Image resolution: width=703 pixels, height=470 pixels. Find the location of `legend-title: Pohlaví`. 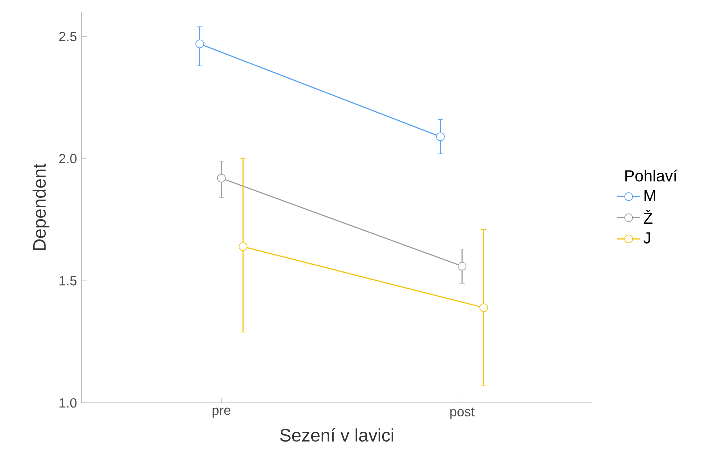

legend-title: Pohlaví is located at coordinates (652, 176).